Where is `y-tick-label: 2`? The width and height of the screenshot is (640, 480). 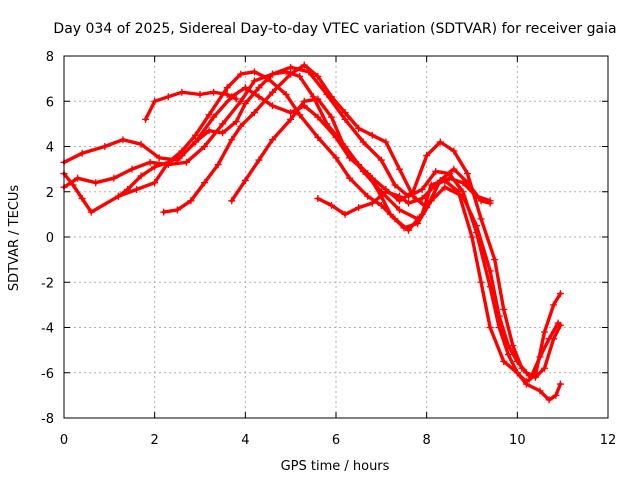 y-tick-label: 2 is located at coordinates (50, 193).